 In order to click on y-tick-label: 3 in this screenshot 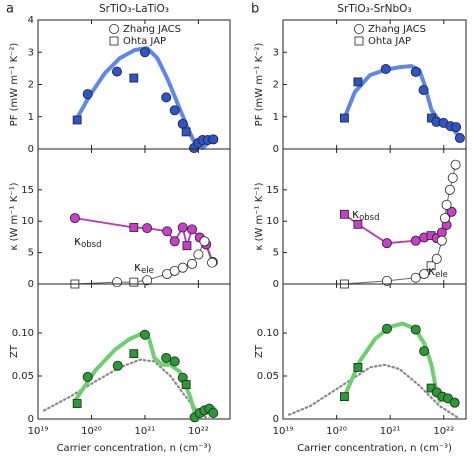, I will do `click(31, 52)`.